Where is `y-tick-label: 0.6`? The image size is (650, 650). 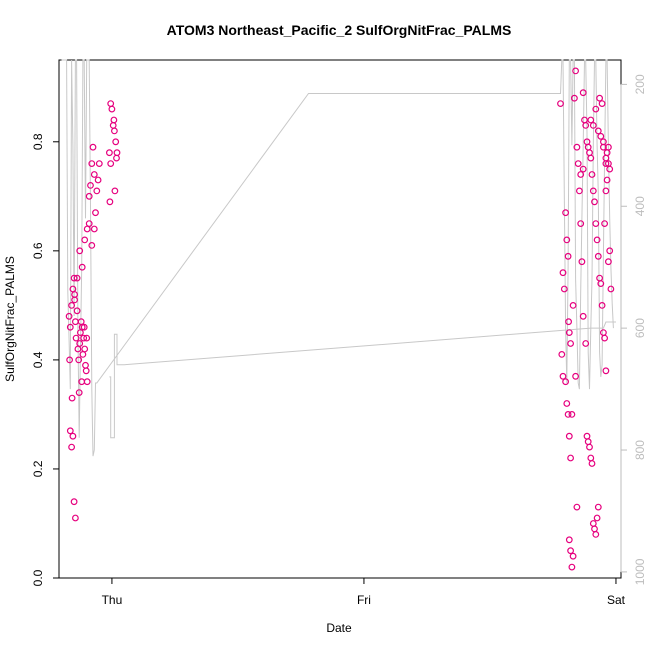
y-tick-label: 0.6 is located at coordinates (38, 250).